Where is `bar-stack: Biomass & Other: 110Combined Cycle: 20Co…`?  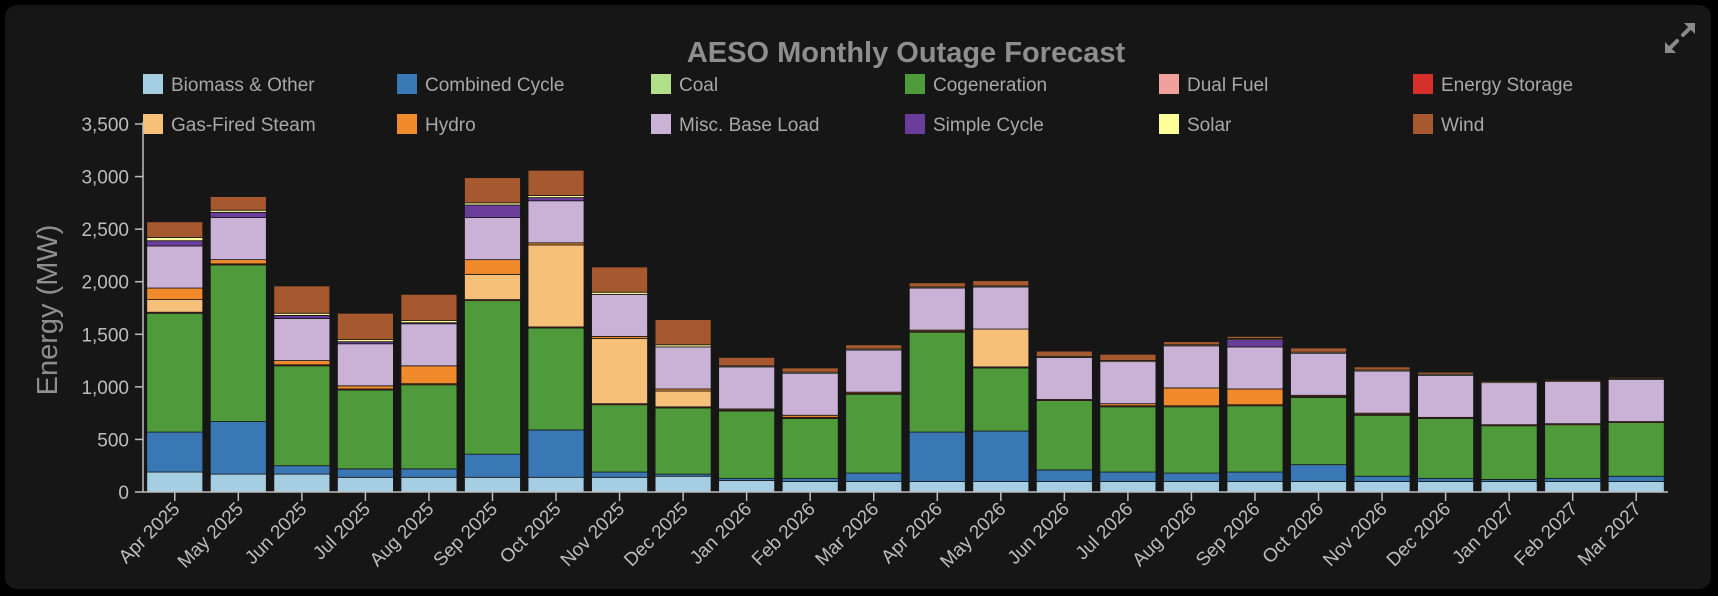 bar-stack: Biomass & Other: 110Combined Cycle: 20Co… is located at coordinates (747, 425).